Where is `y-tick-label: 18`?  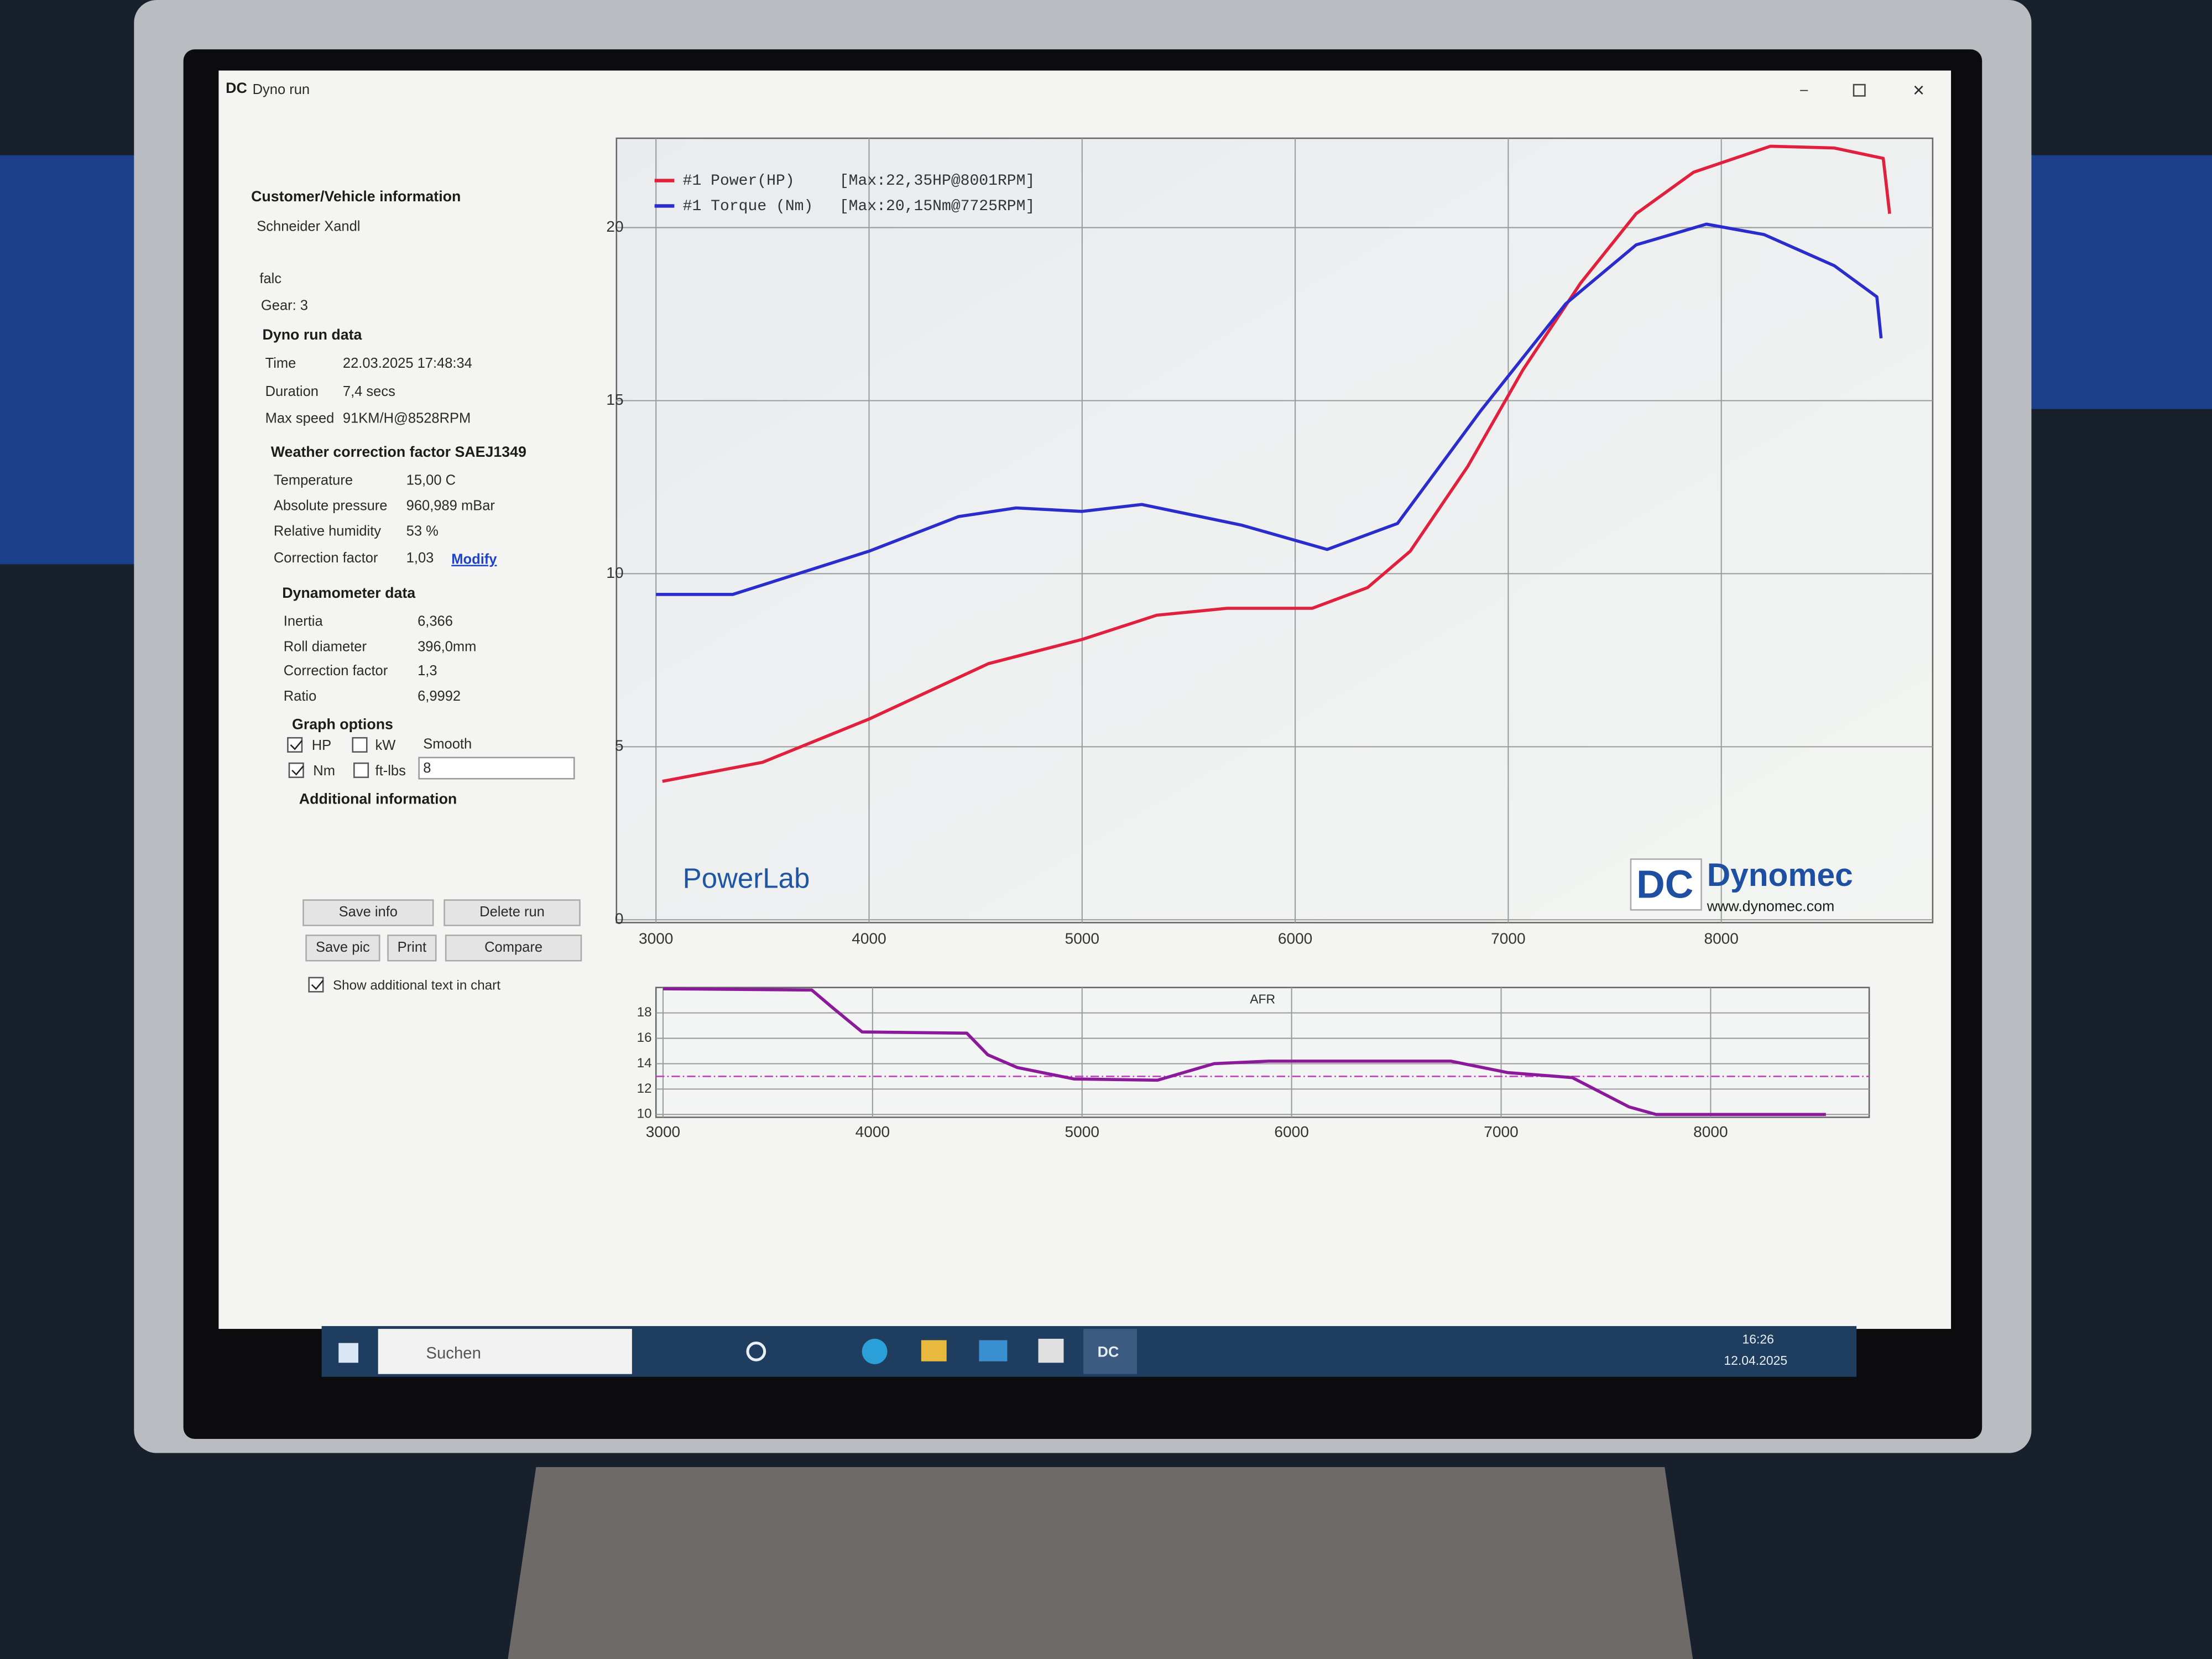
y-tick-label: 18 is located at coordinates (645, 1013).